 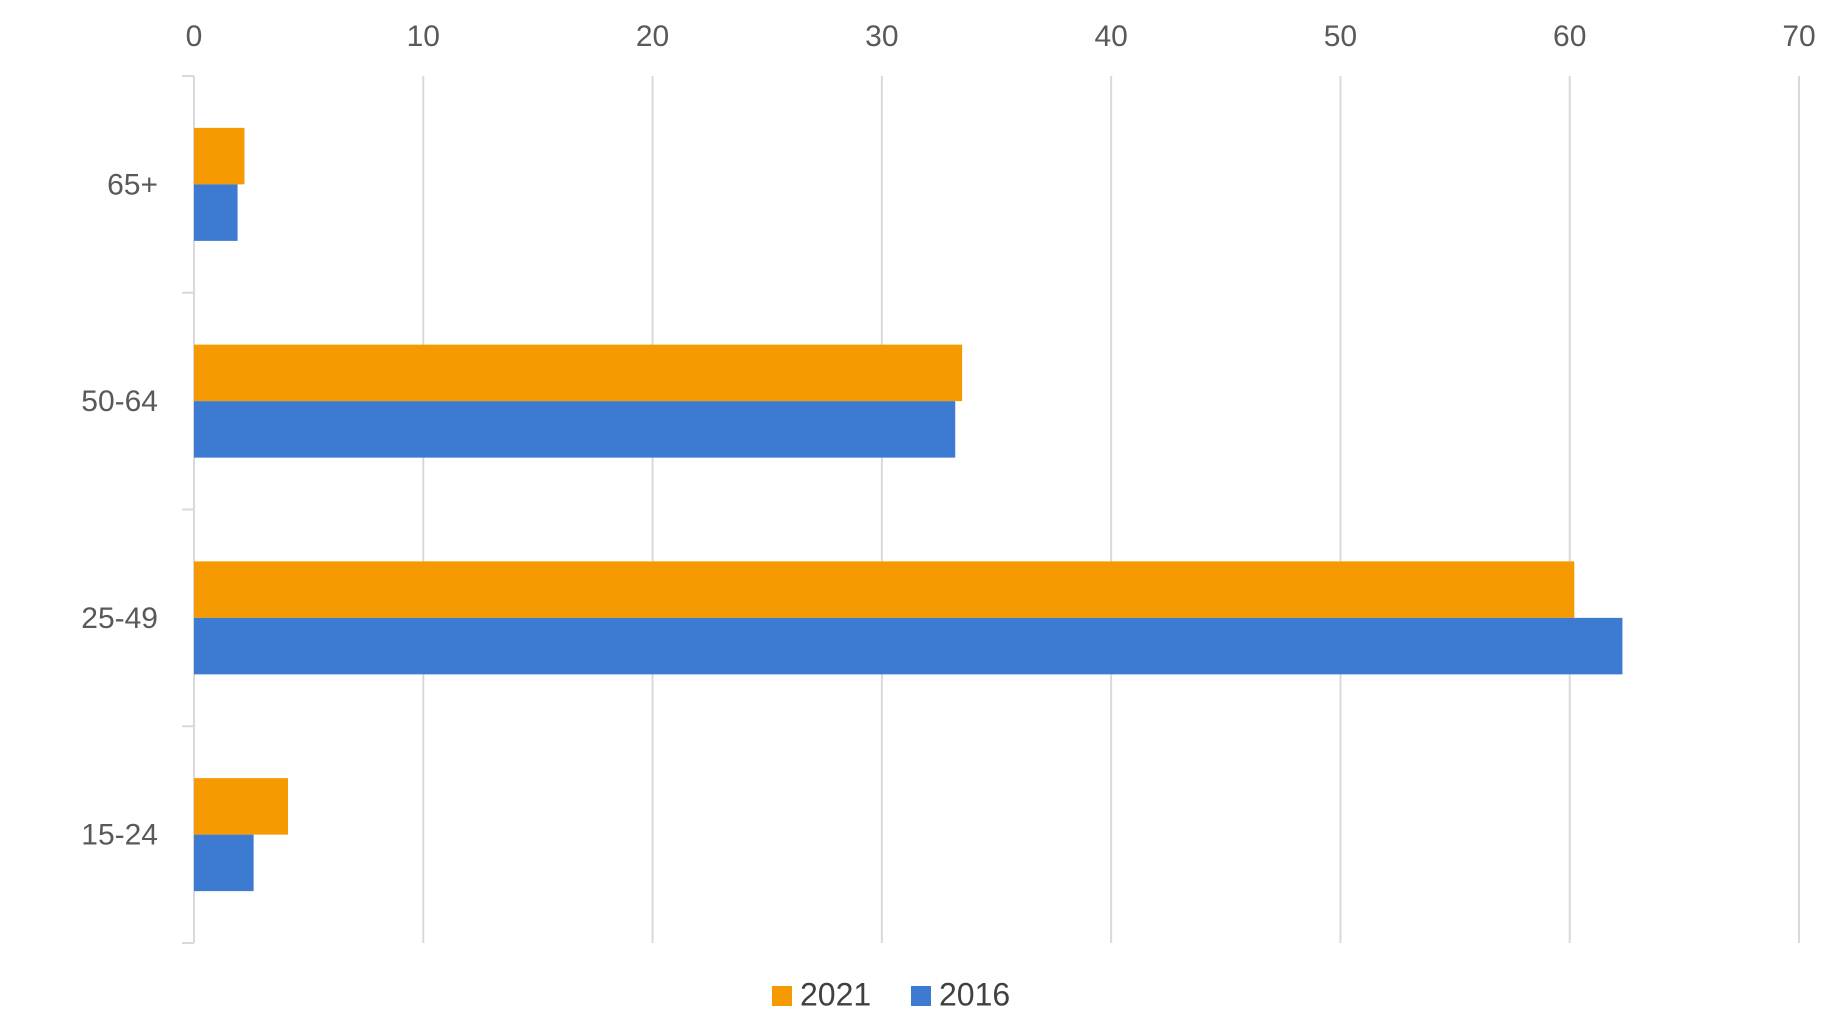 I want to click on y-tick-label: 15-24, so click(x=119, y=835).